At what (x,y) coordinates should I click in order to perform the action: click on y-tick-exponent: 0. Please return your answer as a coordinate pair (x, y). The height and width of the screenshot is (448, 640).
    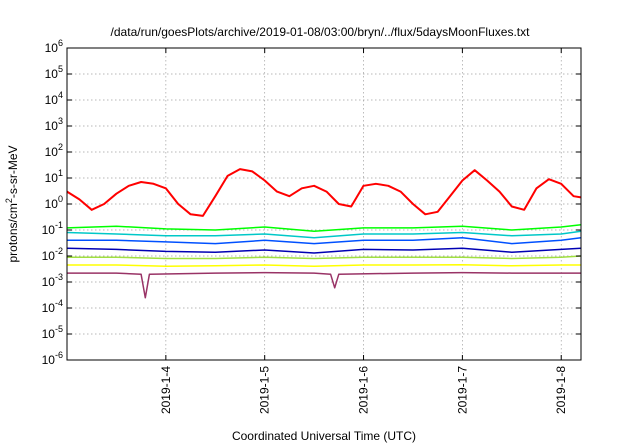
    Looking at the image, I should click on (60, 199).